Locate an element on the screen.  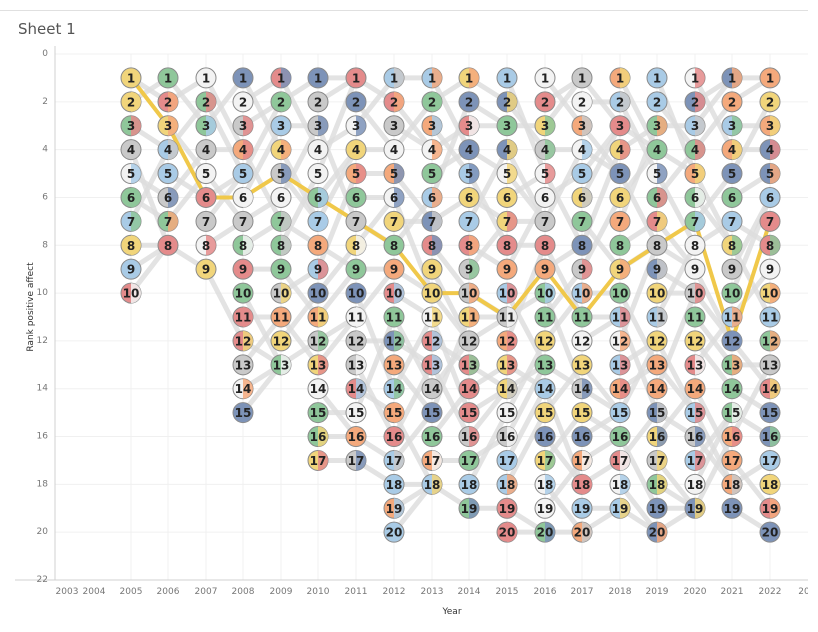
marker-rank-label: 1 is located at coordinates (356, 78).